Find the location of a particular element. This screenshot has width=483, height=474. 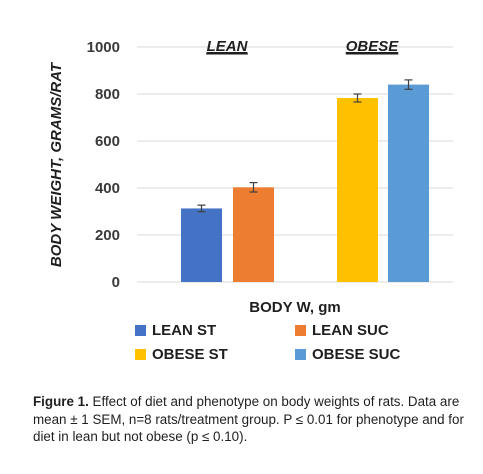

y-tick-label: 1000 is located at coordinates (103, 47).